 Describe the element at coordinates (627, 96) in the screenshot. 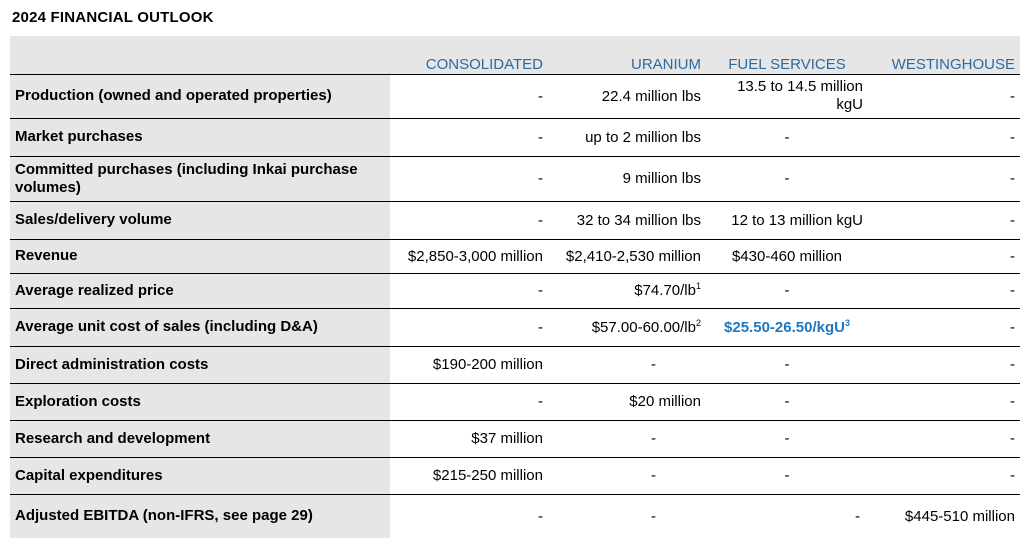

I see `cell-uranium: 22.4 million lbs` at that location.